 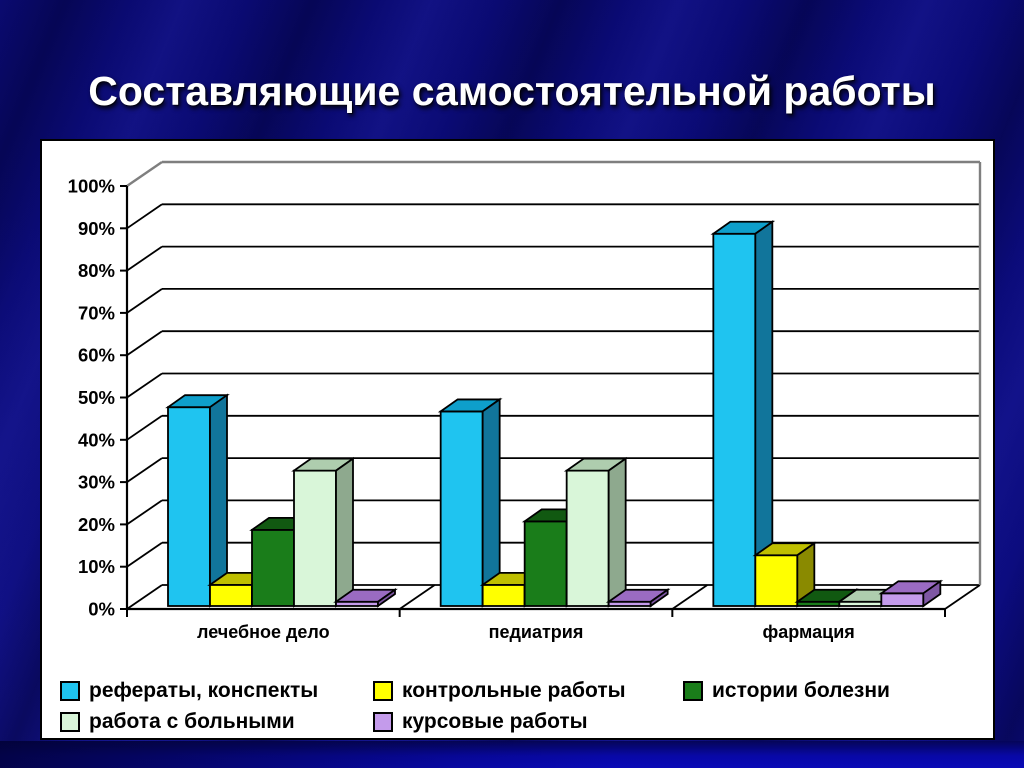 I want to click on y-tick-label: 100%, so click(x=91, y=186).